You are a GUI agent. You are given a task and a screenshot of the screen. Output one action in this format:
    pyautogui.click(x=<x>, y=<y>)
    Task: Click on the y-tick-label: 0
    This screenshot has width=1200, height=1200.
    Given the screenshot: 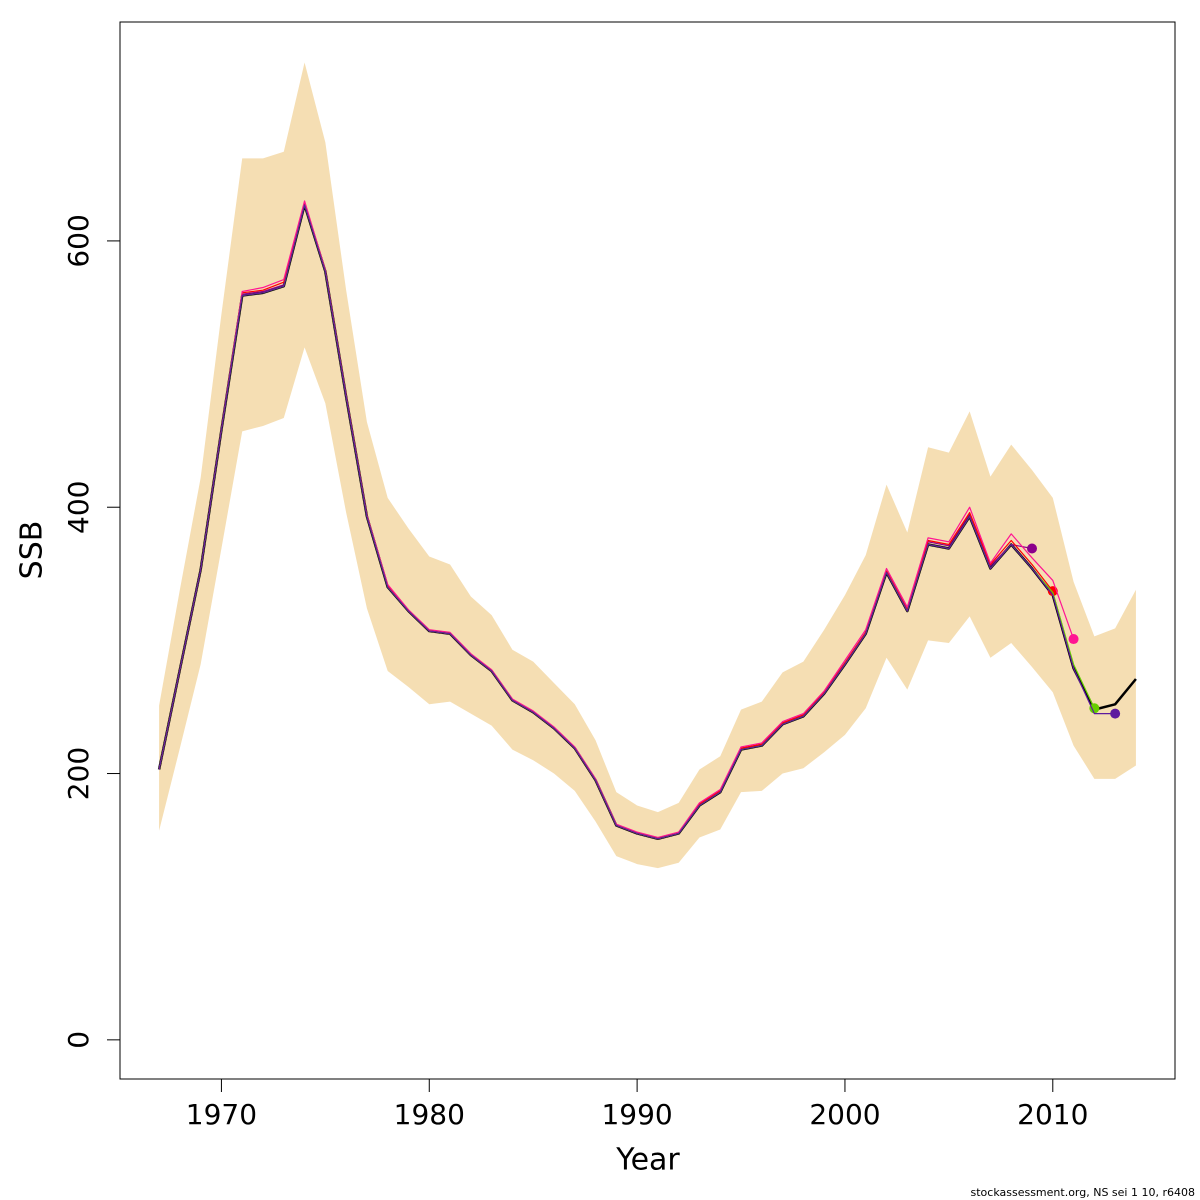 What is the action you would take?
    pyautogui.click(x=78, y=1040)
    